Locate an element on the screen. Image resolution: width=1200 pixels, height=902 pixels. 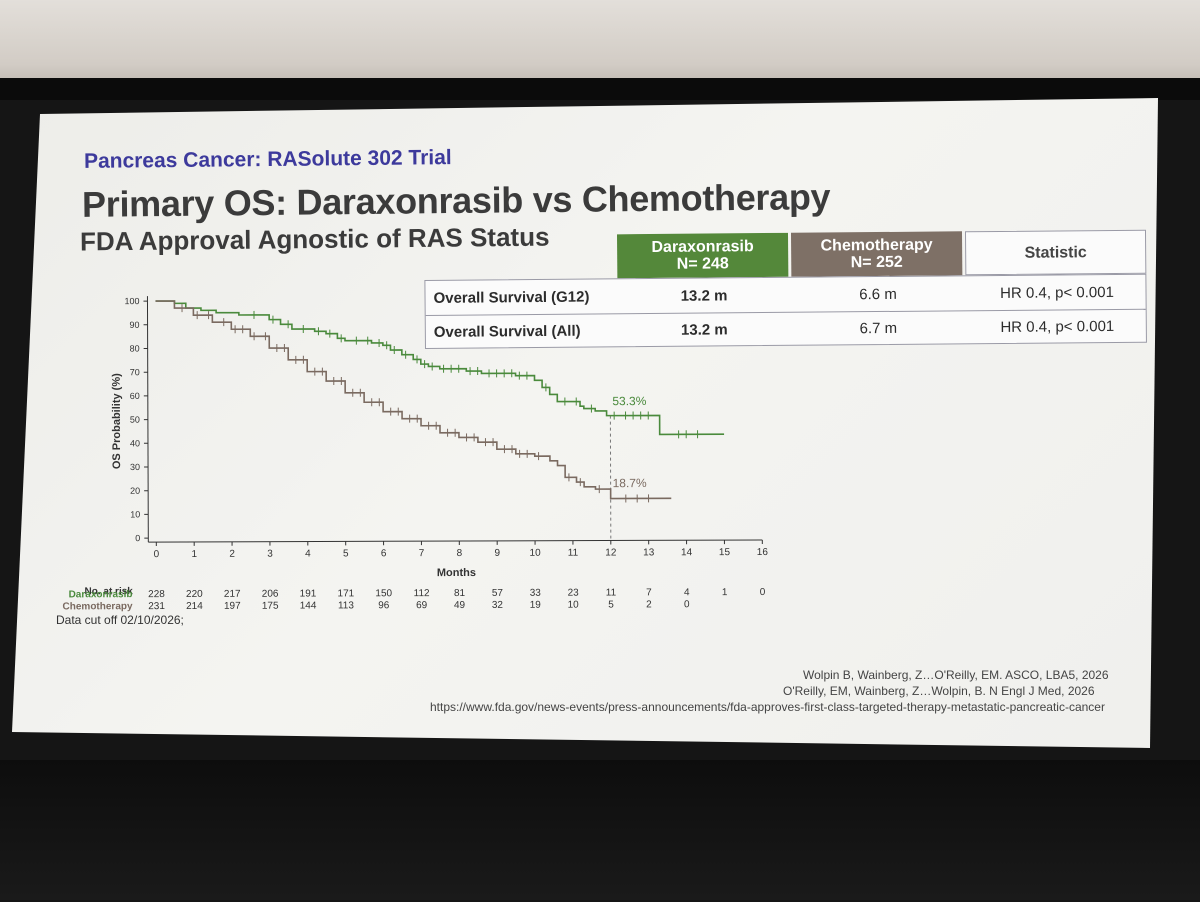
x-tick-label: 6 is located at coordinates (384, 553).